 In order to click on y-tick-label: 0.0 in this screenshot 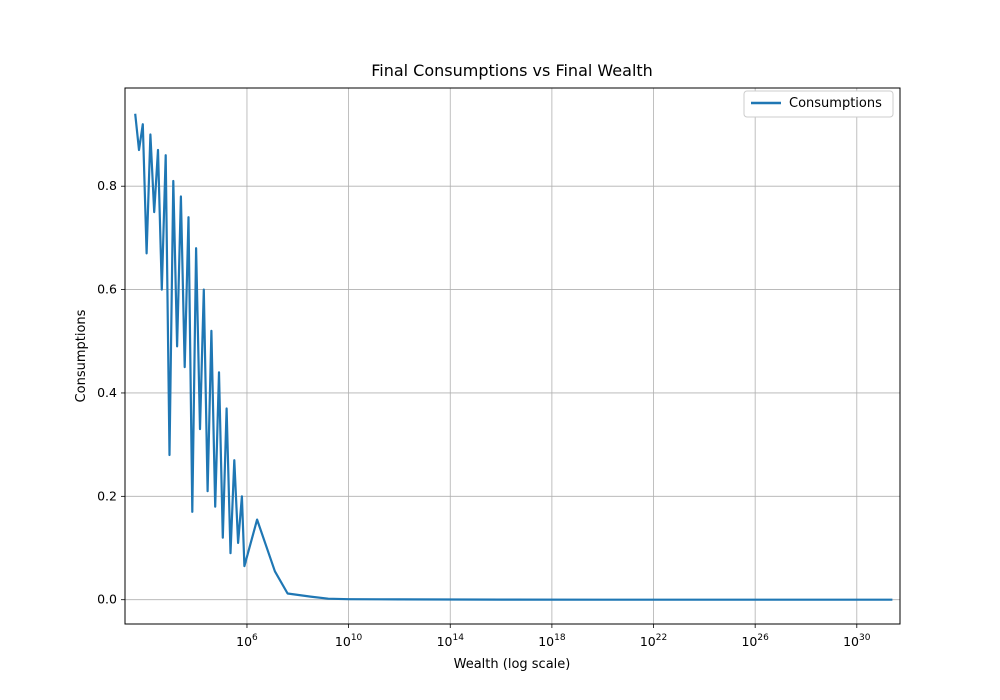, I will do `click(107, 599)`.